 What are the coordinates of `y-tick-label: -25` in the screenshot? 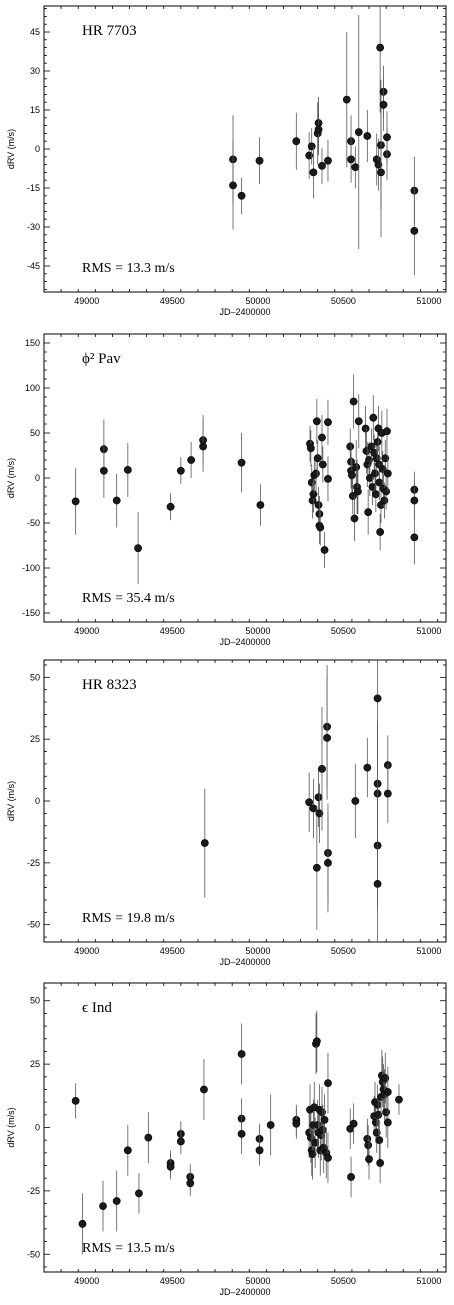 It's located at (33, 863).